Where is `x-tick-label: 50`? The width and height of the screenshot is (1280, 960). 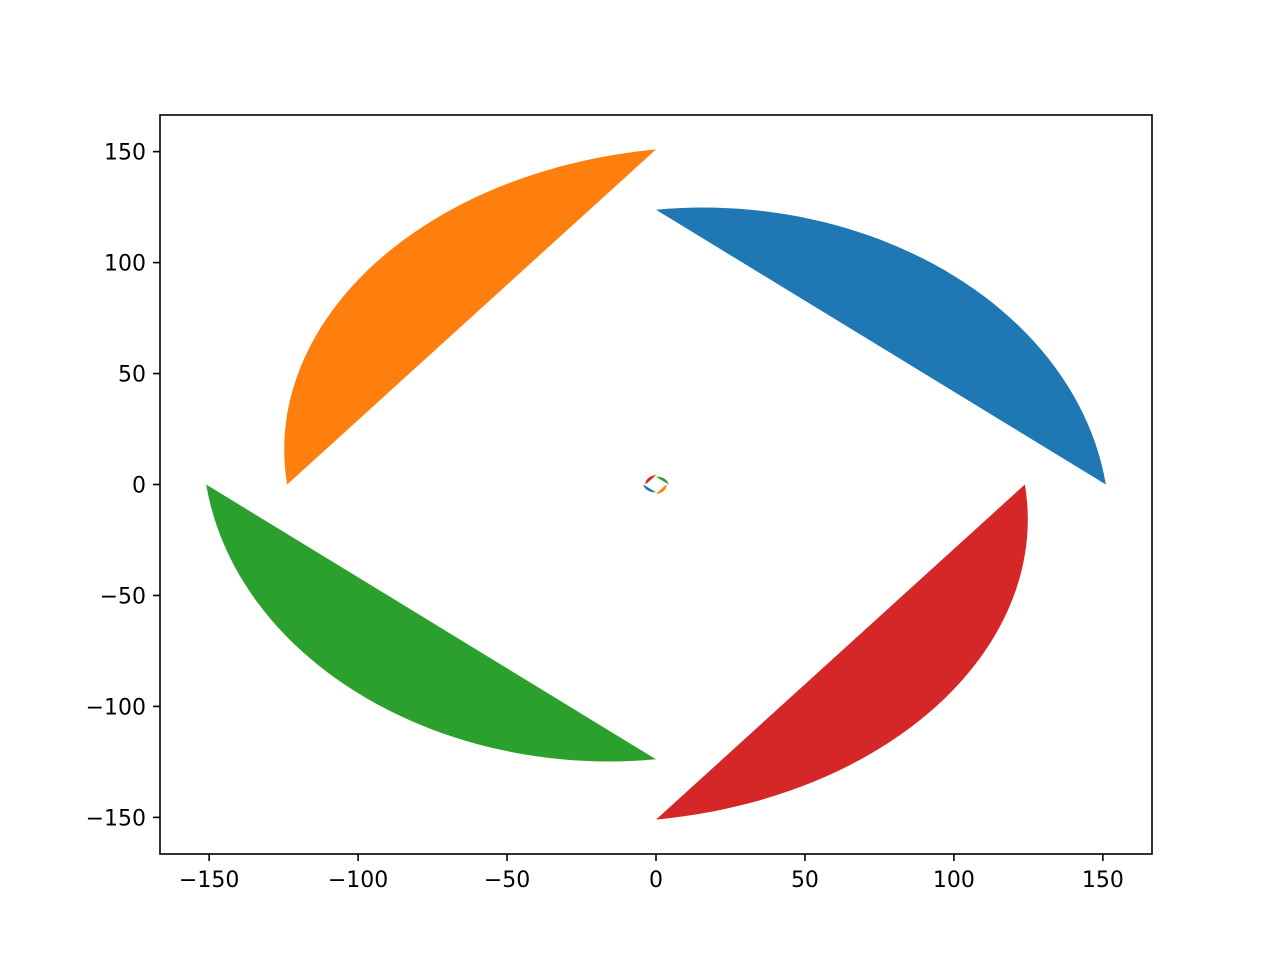 x-tick-label: 50 is located at coordinates (805, 880).